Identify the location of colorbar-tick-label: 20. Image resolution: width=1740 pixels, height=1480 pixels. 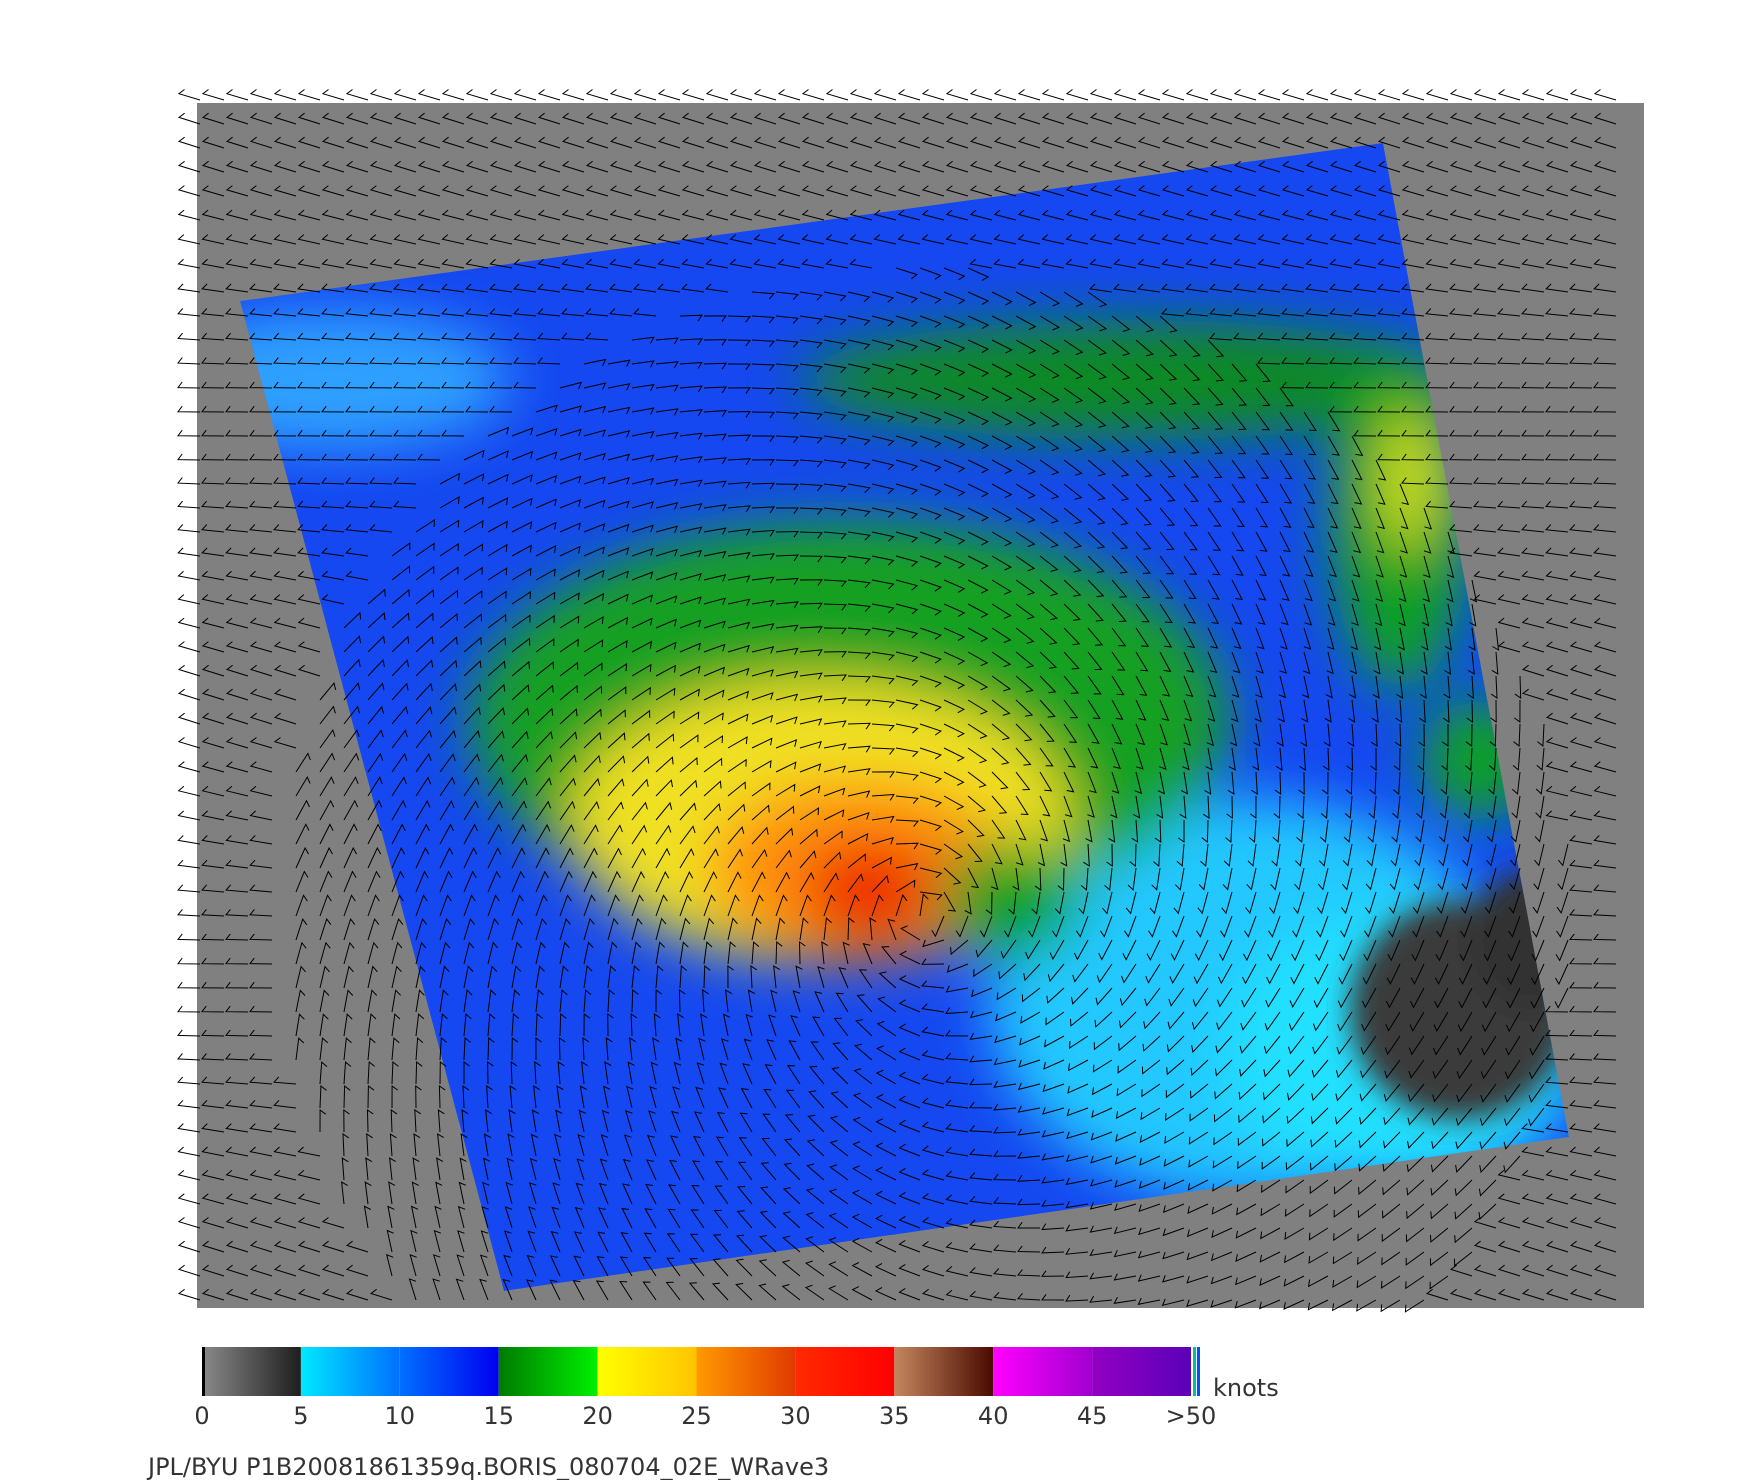
(597, 1416).